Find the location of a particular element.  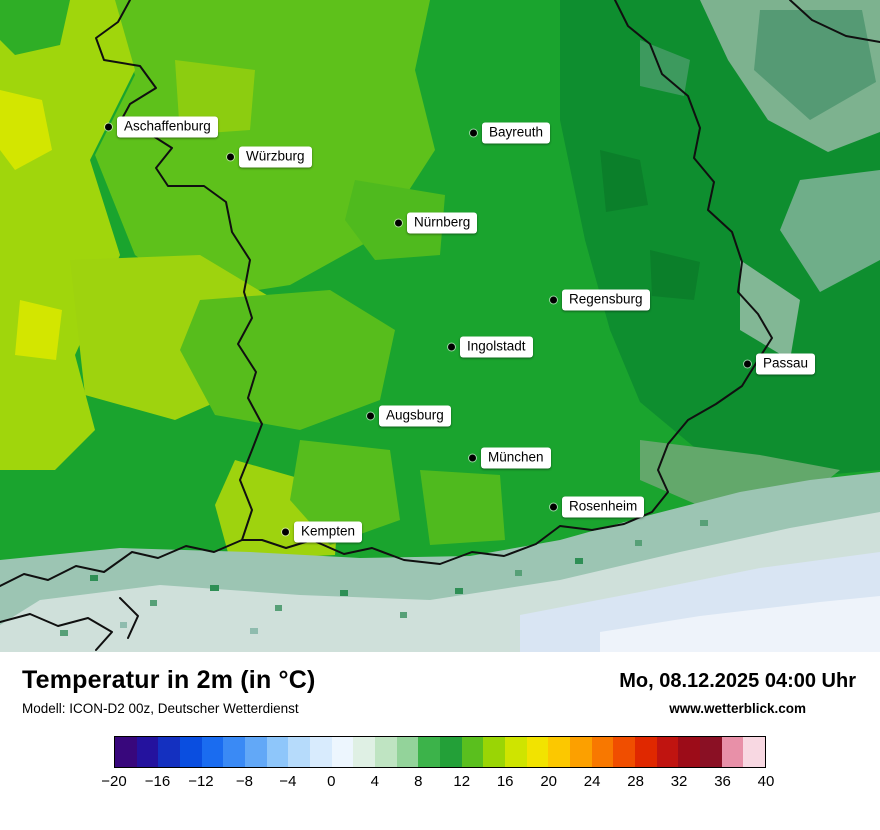

city-label: Aschaffenburg is located at coordinates (167, 127).